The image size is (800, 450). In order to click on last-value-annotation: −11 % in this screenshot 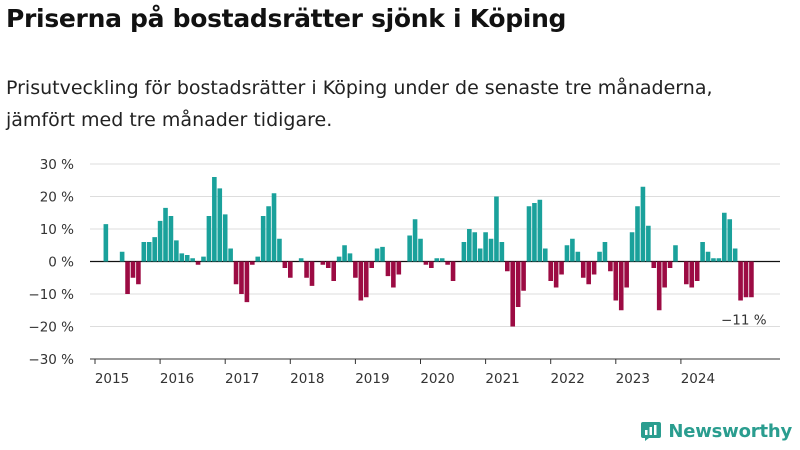, I will do `click(744, 320)`.